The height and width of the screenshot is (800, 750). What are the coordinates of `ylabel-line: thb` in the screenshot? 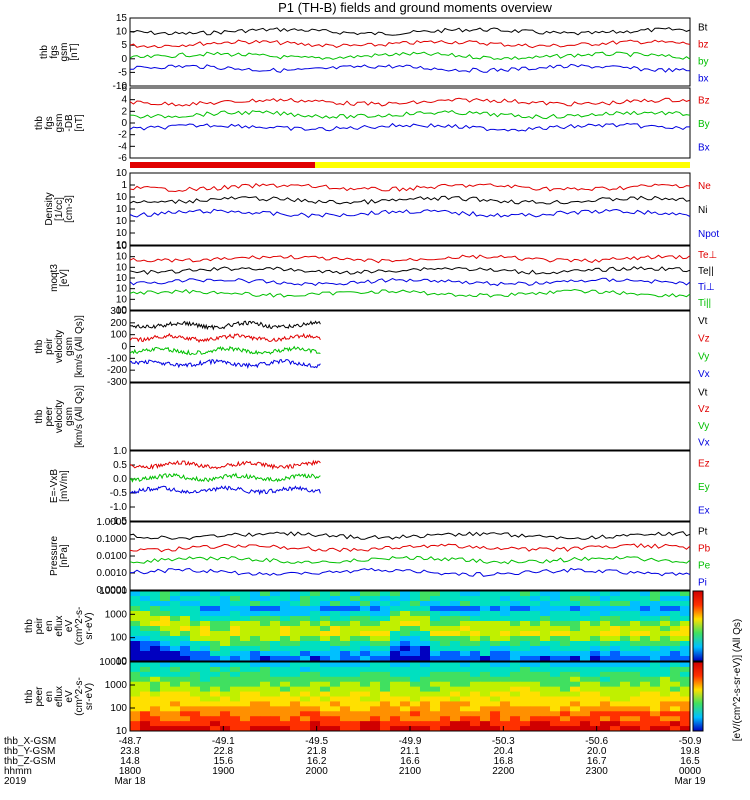 It's located at (39, 346).